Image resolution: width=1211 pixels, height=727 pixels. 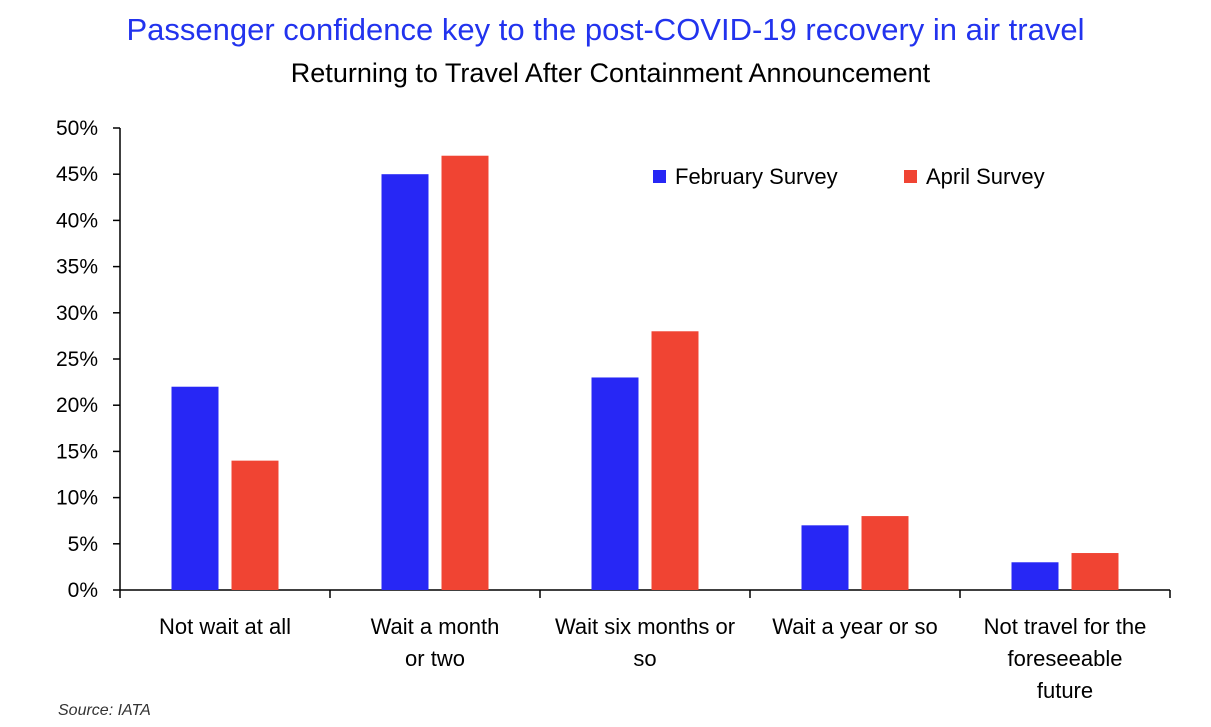 What do you see at coordinates (854, 626) in the screenshot?
I see `x-category-label: Wait a year or so` at bounding box center [854, 626].